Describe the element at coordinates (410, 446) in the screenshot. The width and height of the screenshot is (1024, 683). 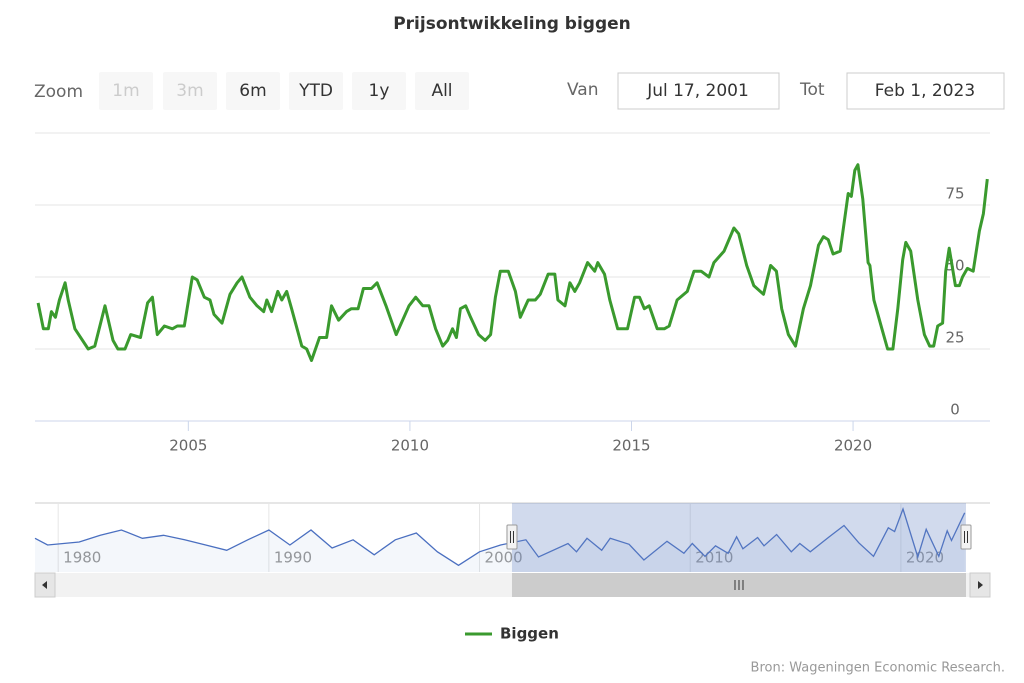
I see `x-tick-label: 2010` at that location.